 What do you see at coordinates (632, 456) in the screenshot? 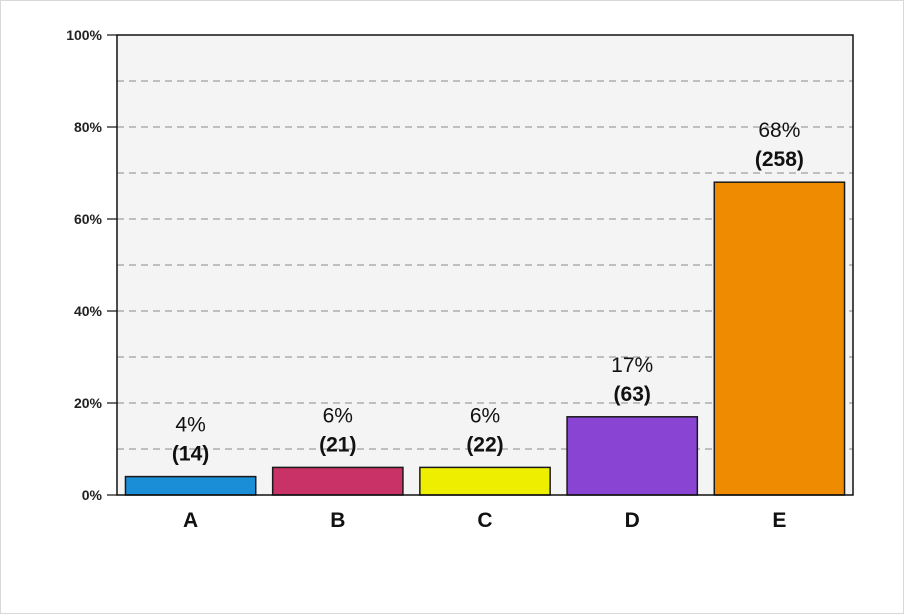
I see `bar-d` at bounding box center [632, 456].